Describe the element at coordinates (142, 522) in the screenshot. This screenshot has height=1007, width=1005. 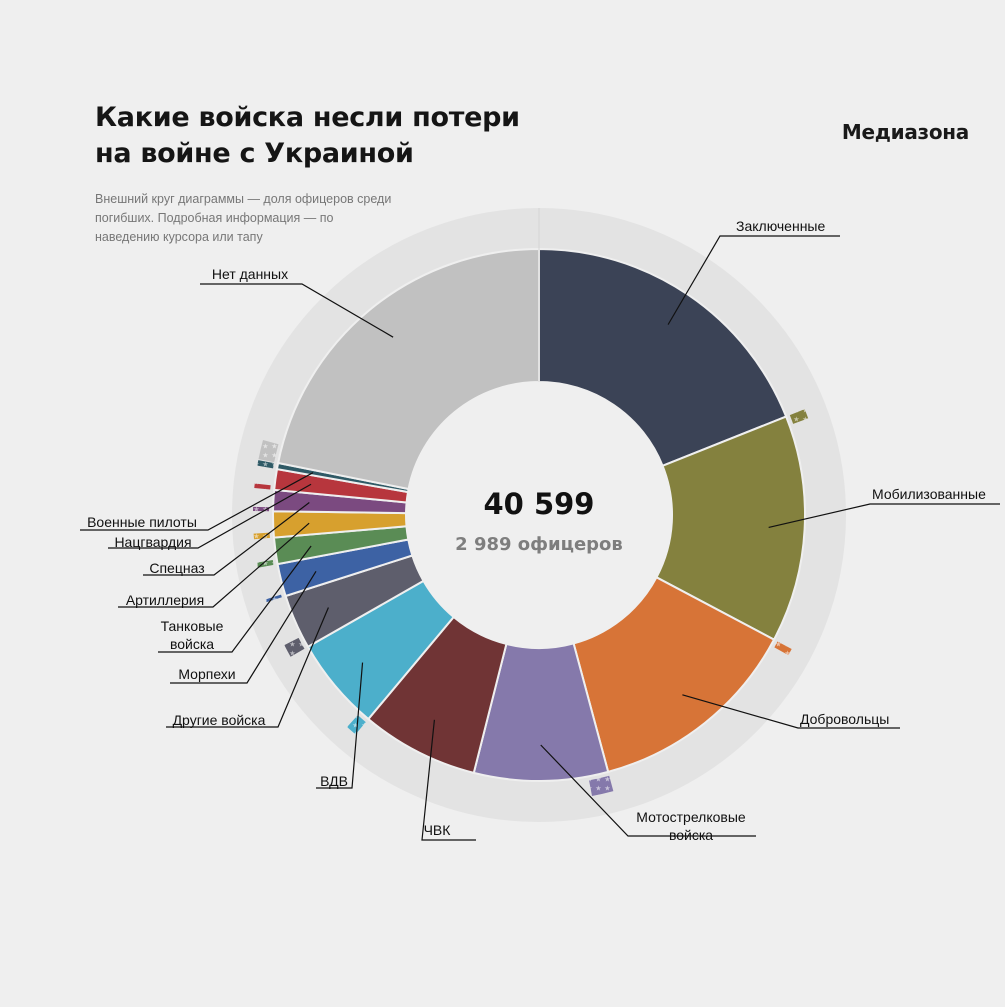
I see `series-label: Военные пилоты` at that location.